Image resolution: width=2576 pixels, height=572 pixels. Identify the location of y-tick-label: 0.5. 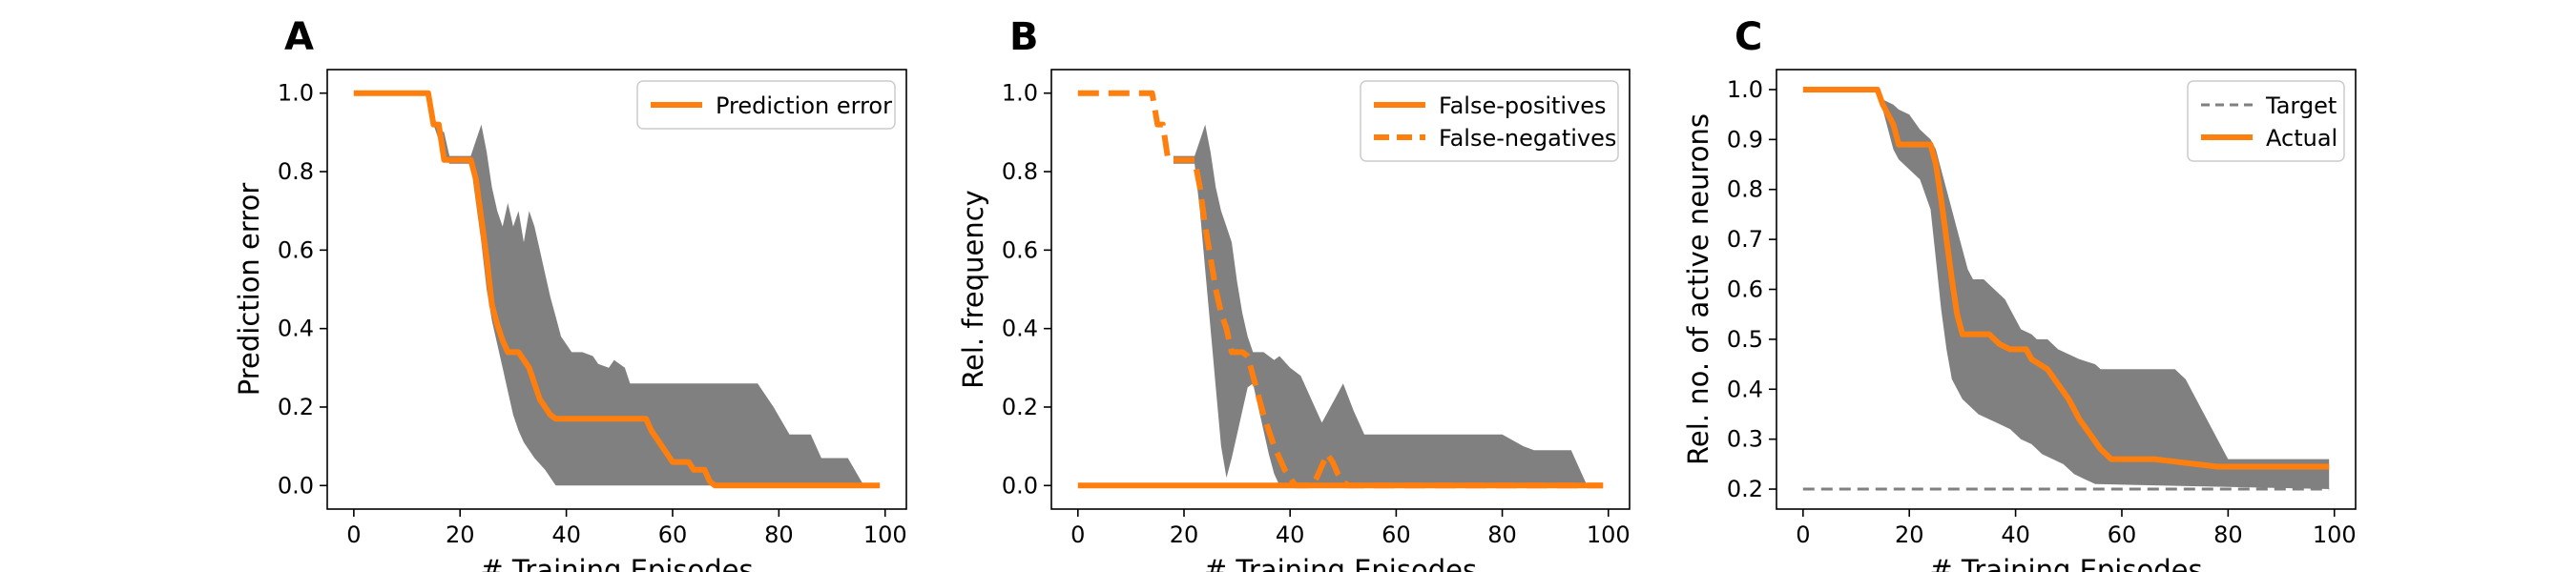
(1745, 339).